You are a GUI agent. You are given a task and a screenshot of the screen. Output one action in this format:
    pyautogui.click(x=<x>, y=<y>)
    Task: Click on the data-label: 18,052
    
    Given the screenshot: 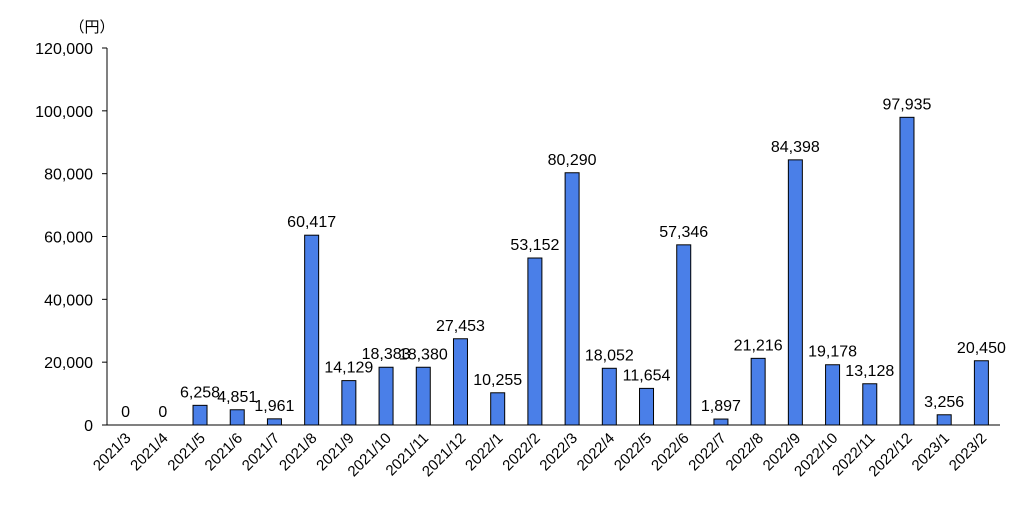 What is the action you would take?
    pyautogui.click(x=609, y=355)
    